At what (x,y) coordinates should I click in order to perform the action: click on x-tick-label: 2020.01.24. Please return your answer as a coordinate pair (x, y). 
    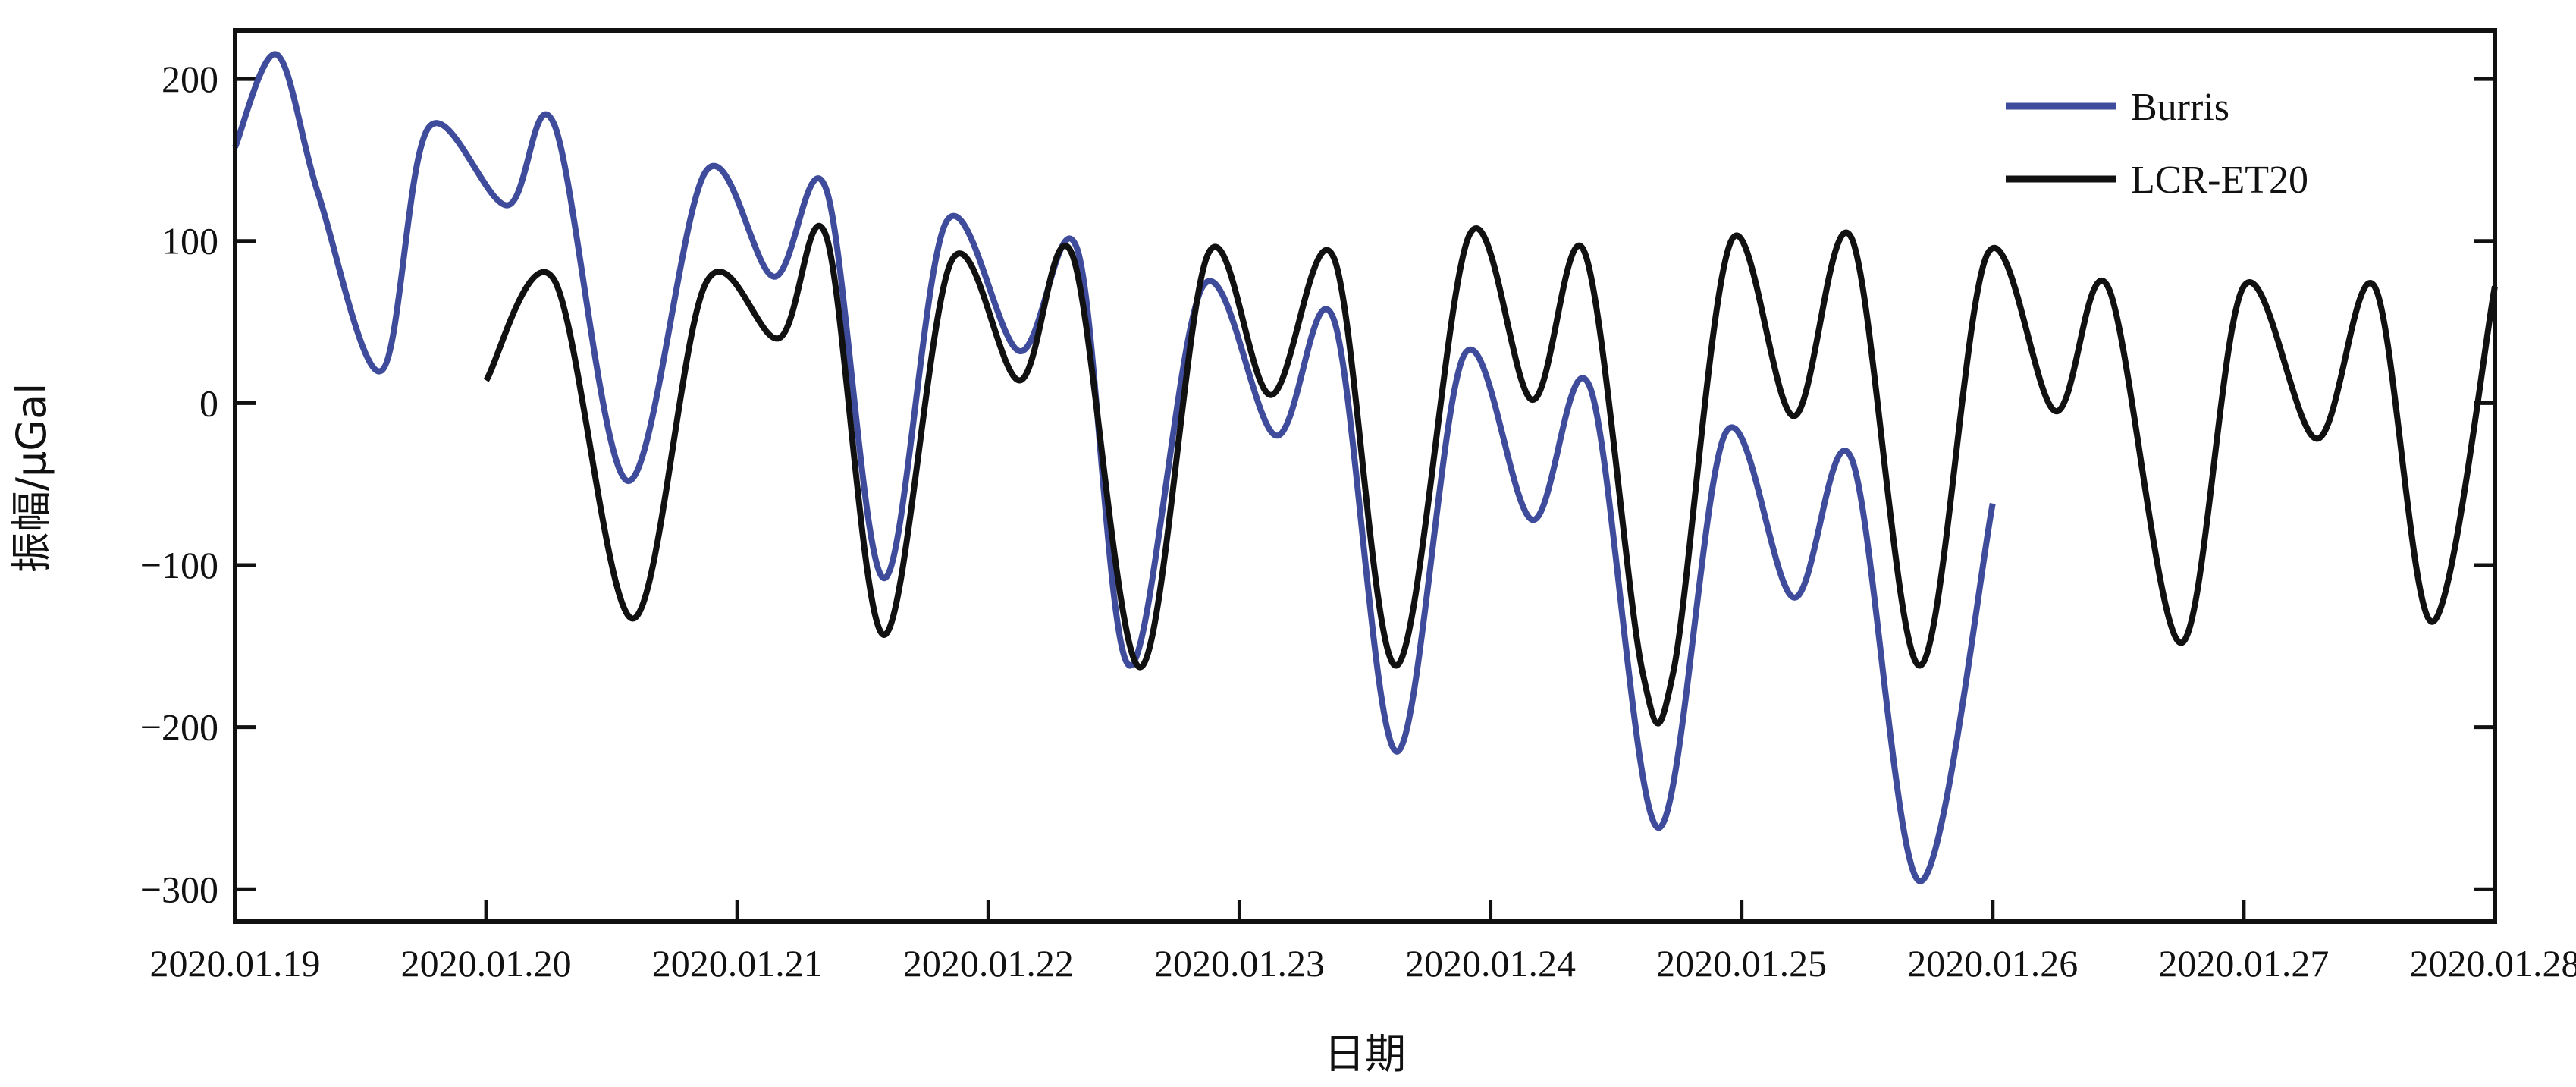
    Looking at the image, I should click on (1490, 963).